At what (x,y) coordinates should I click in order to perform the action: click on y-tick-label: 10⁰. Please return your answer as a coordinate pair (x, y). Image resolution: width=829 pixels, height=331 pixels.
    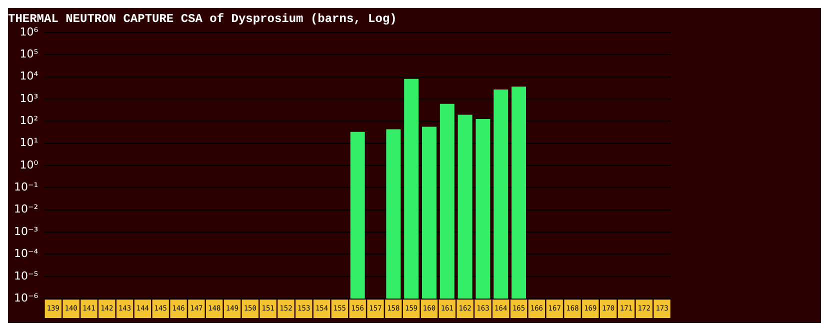
    Looking at the image, I should click on (29, 165).